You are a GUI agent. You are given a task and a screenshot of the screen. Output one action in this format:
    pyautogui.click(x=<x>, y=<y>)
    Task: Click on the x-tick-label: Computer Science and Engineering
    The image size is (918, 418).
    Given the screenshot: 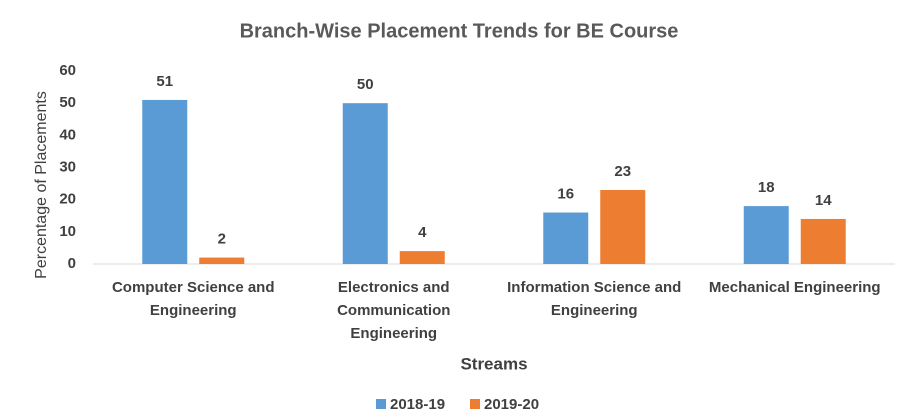 What is the action you would take?
    pyautogui.click(x=193, y=299)
    